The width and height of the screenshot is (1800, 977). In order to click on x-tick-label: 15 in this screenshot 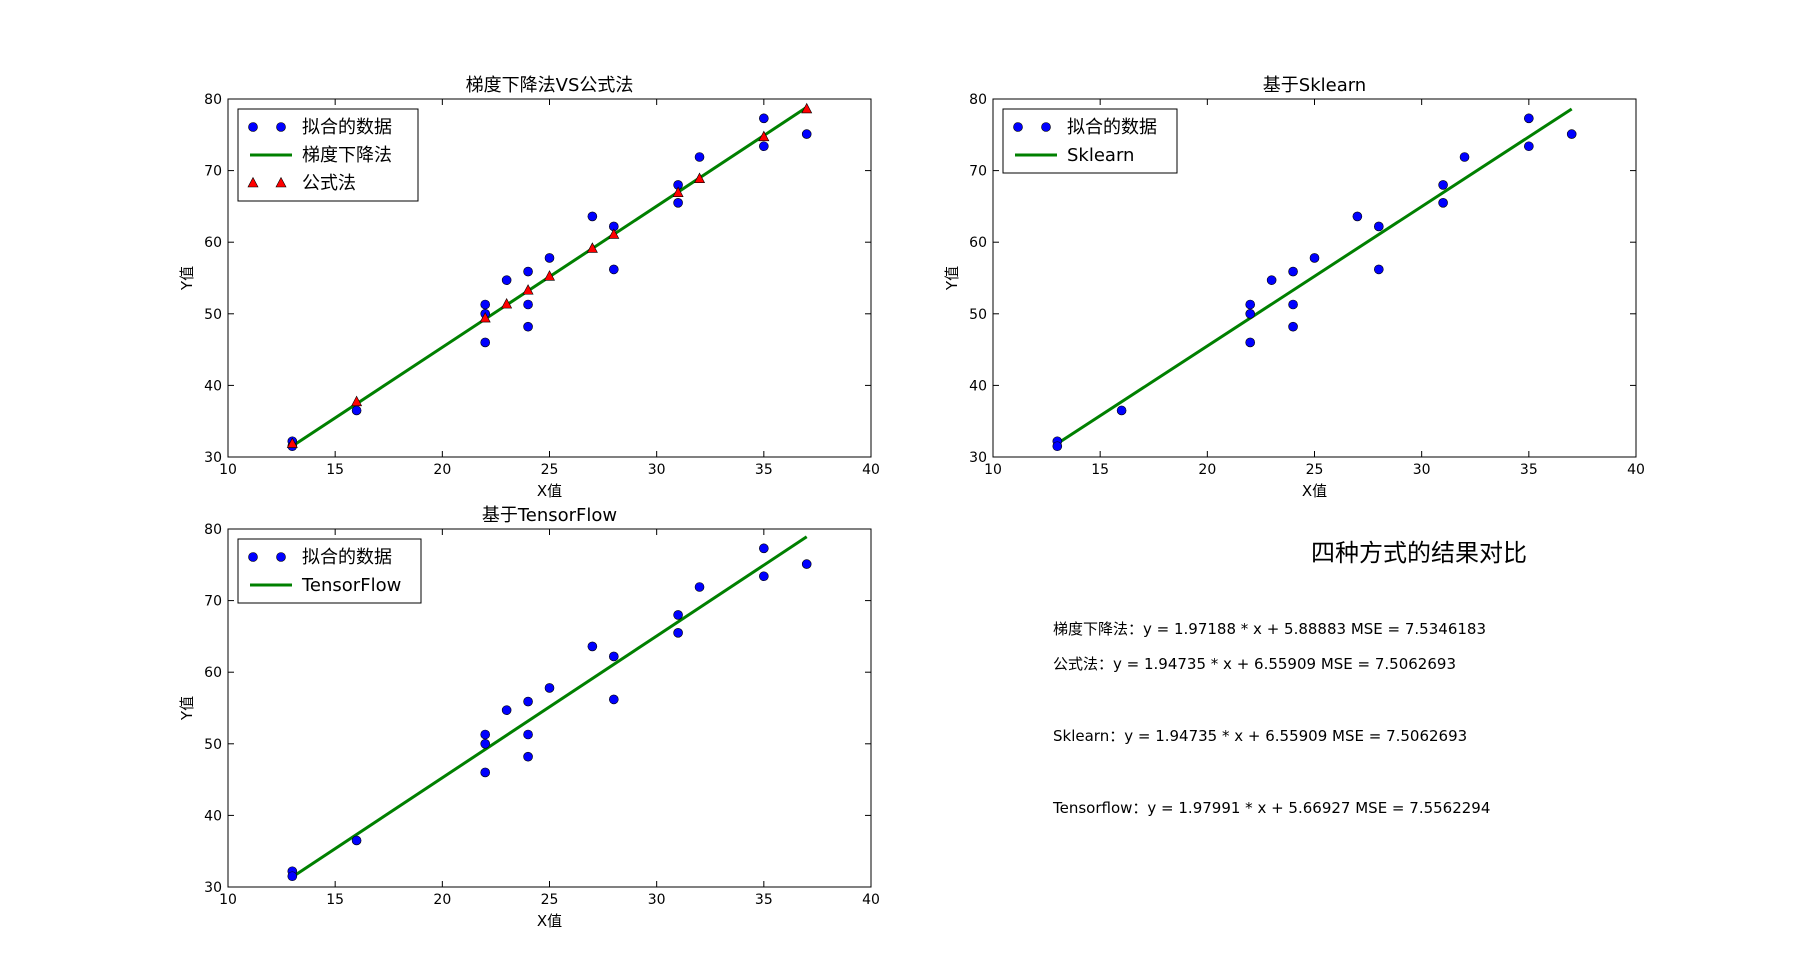, I will do `click(335, 900)`.